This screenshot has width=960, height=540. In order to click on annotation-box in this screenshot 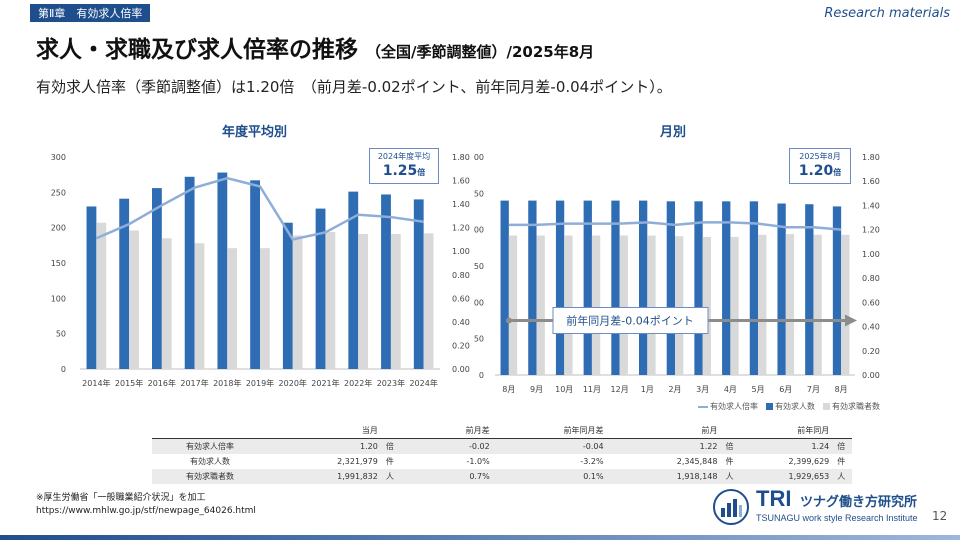, I will do `click(630, 320)`.